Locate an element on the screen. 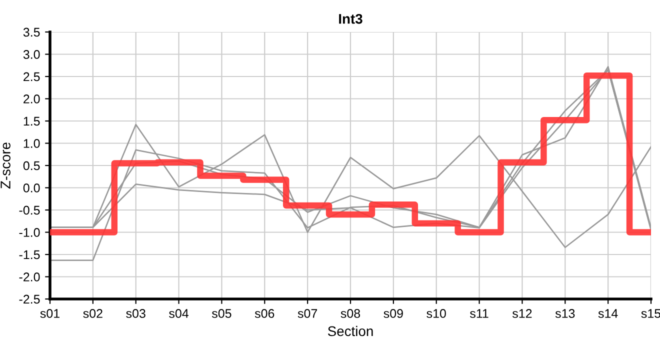  x-tick-label: s13 is located at coordinates (565, 313).